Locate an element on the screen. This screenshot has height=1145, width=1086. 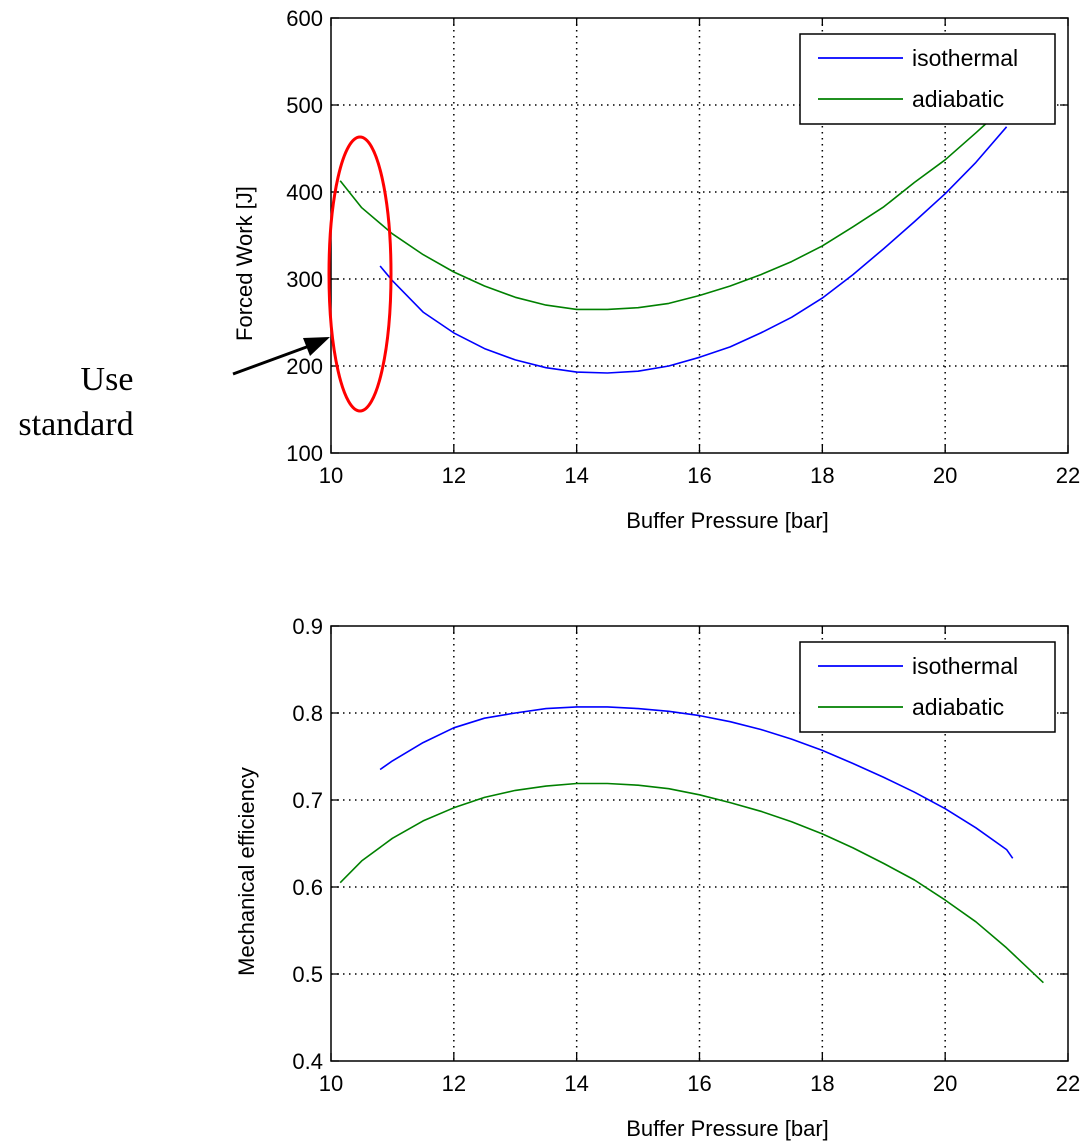
y-axis-label: Forced Work [J] is located at coordinates (244, 263).